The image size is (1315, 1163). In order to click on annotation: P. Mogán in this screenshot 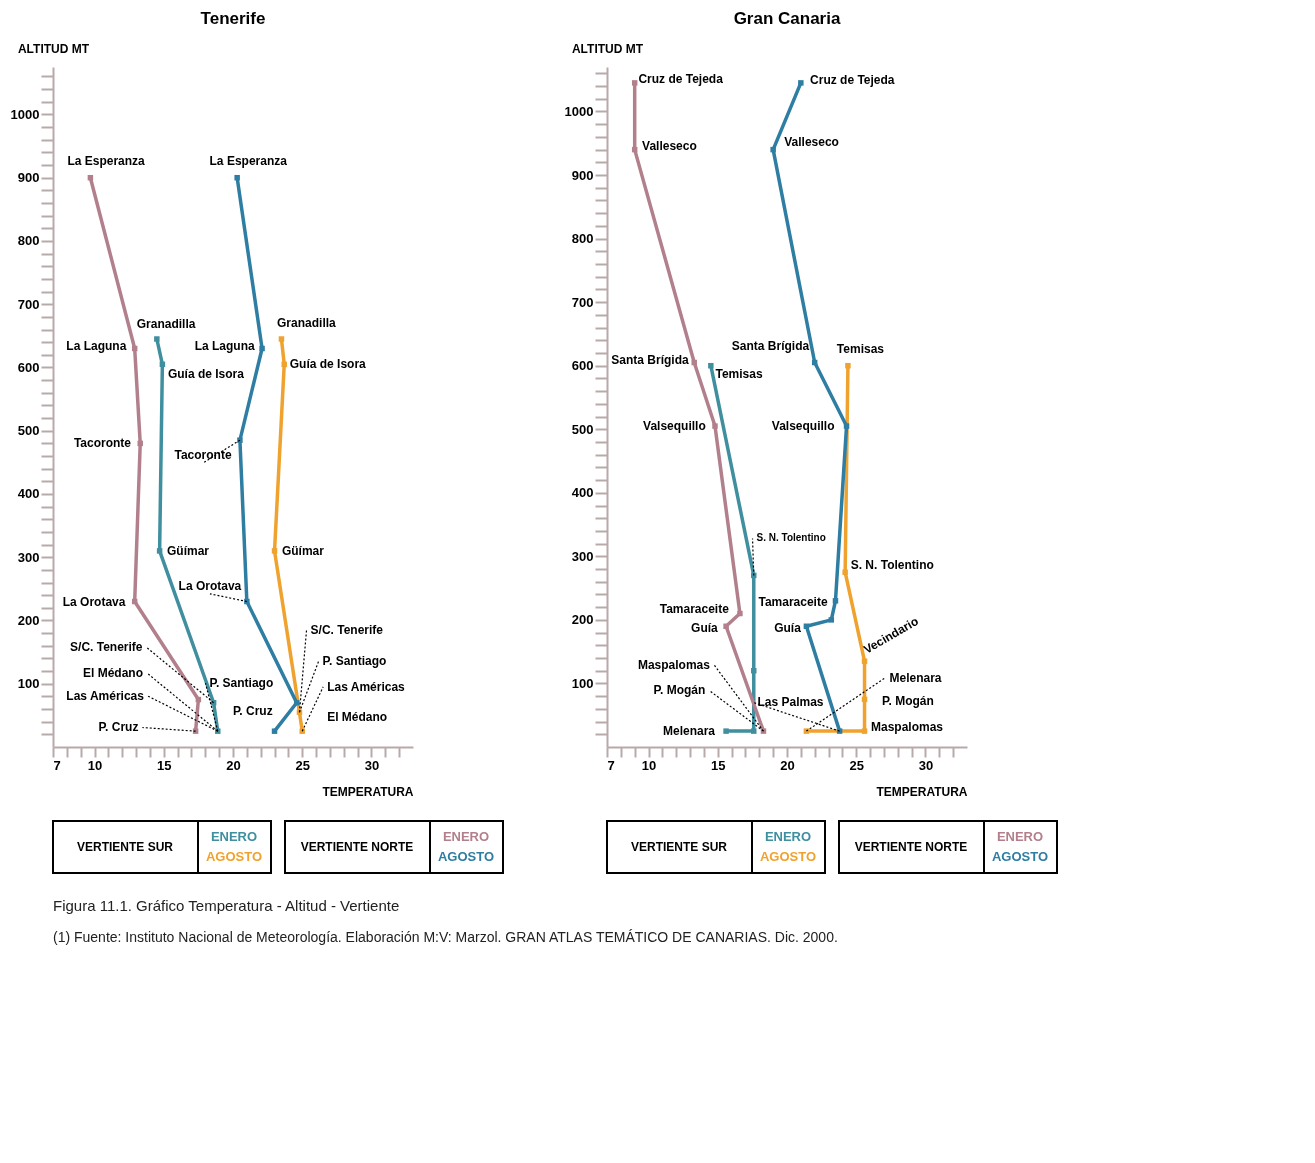, I will do `click(679, 690)`.